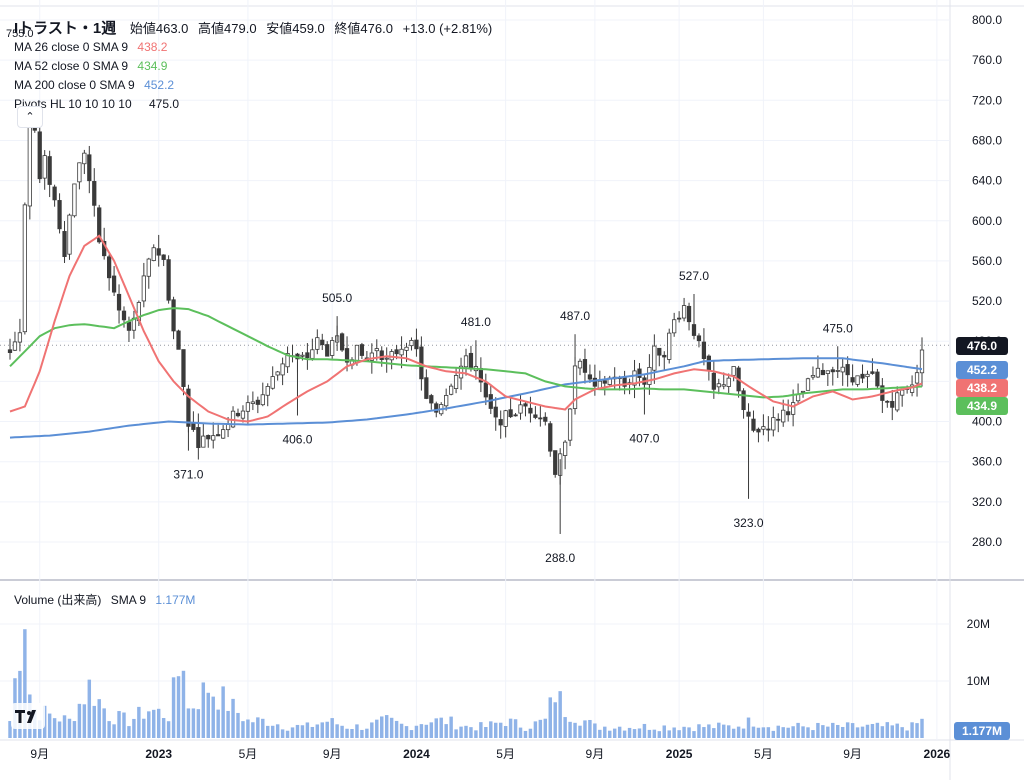  Describe the element at coordinates (28, 716) in the screenshot. I see `tradingview-logo-icon` at that location.